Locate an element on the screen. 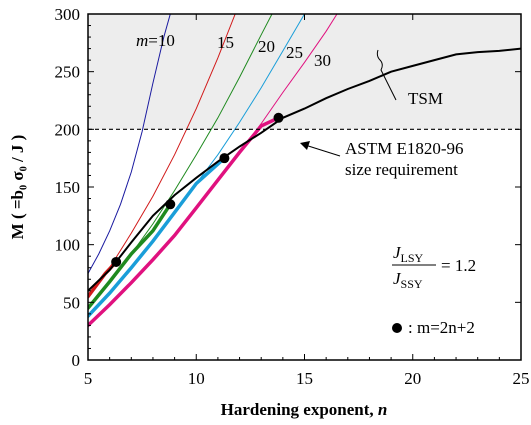 This screenshot has height=425, width=531. tsm-pointer is located at coordinates (386, 75).